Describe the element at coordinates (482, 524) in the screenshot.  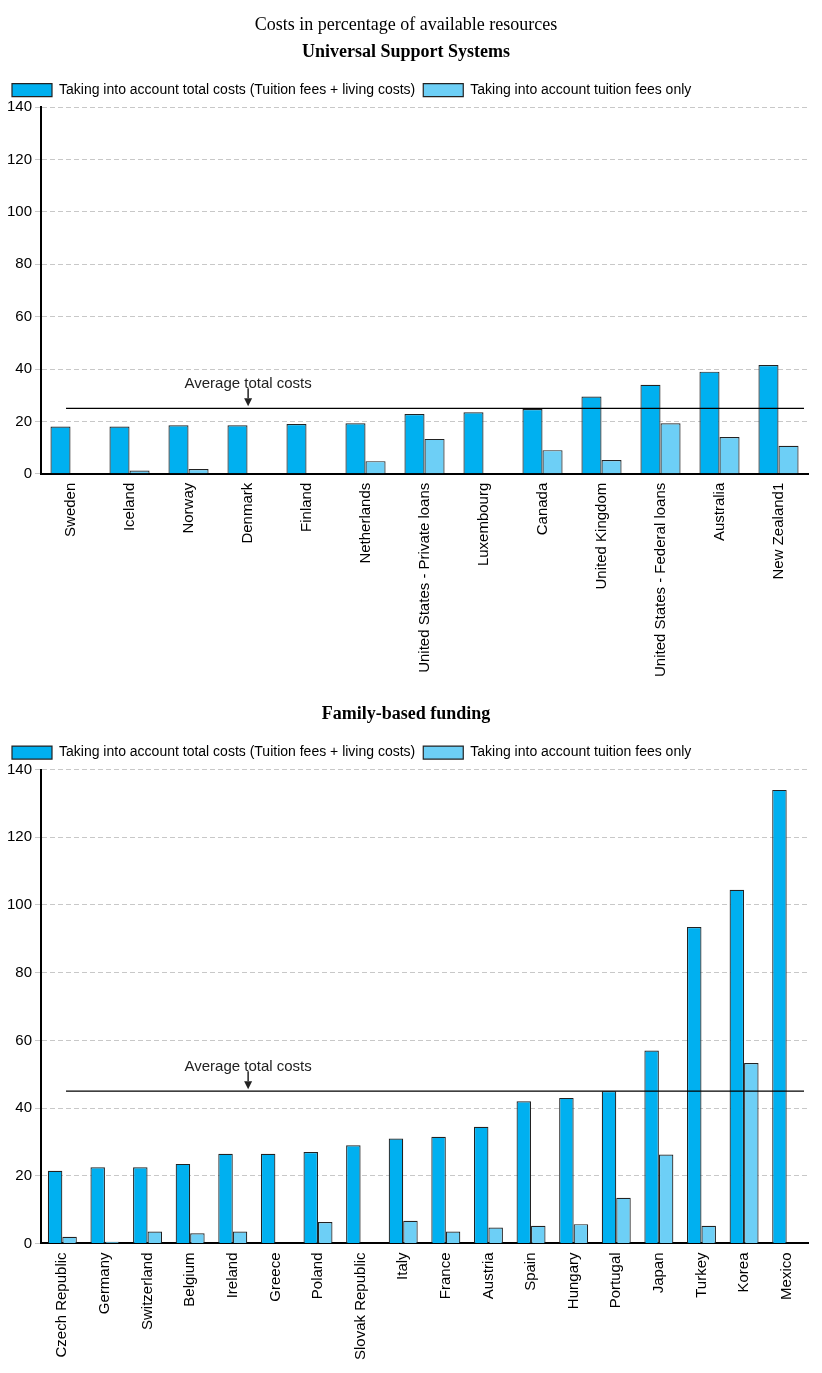
I see `x-tick-label: Luxembourg` at that location.